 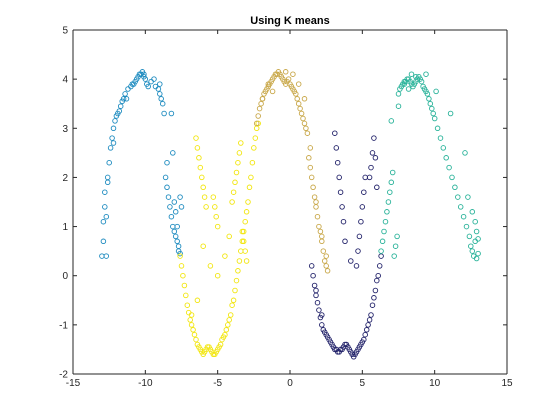 What do you see at coordinates (290, 383) in the screenshot?
I see `x-tick-label: 0` at bounding box center [290, 383].